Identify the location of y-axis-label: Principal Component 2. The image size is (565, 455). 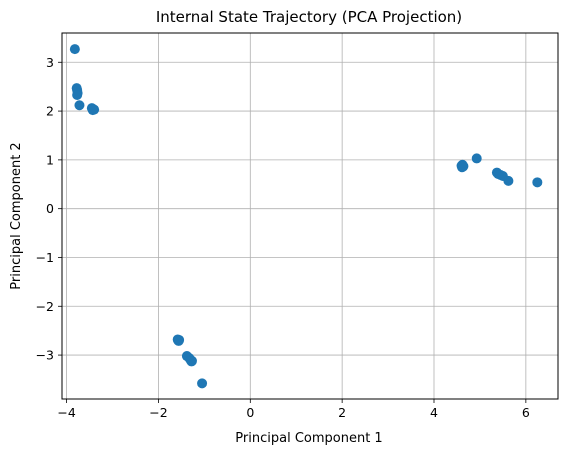
(16, 215).